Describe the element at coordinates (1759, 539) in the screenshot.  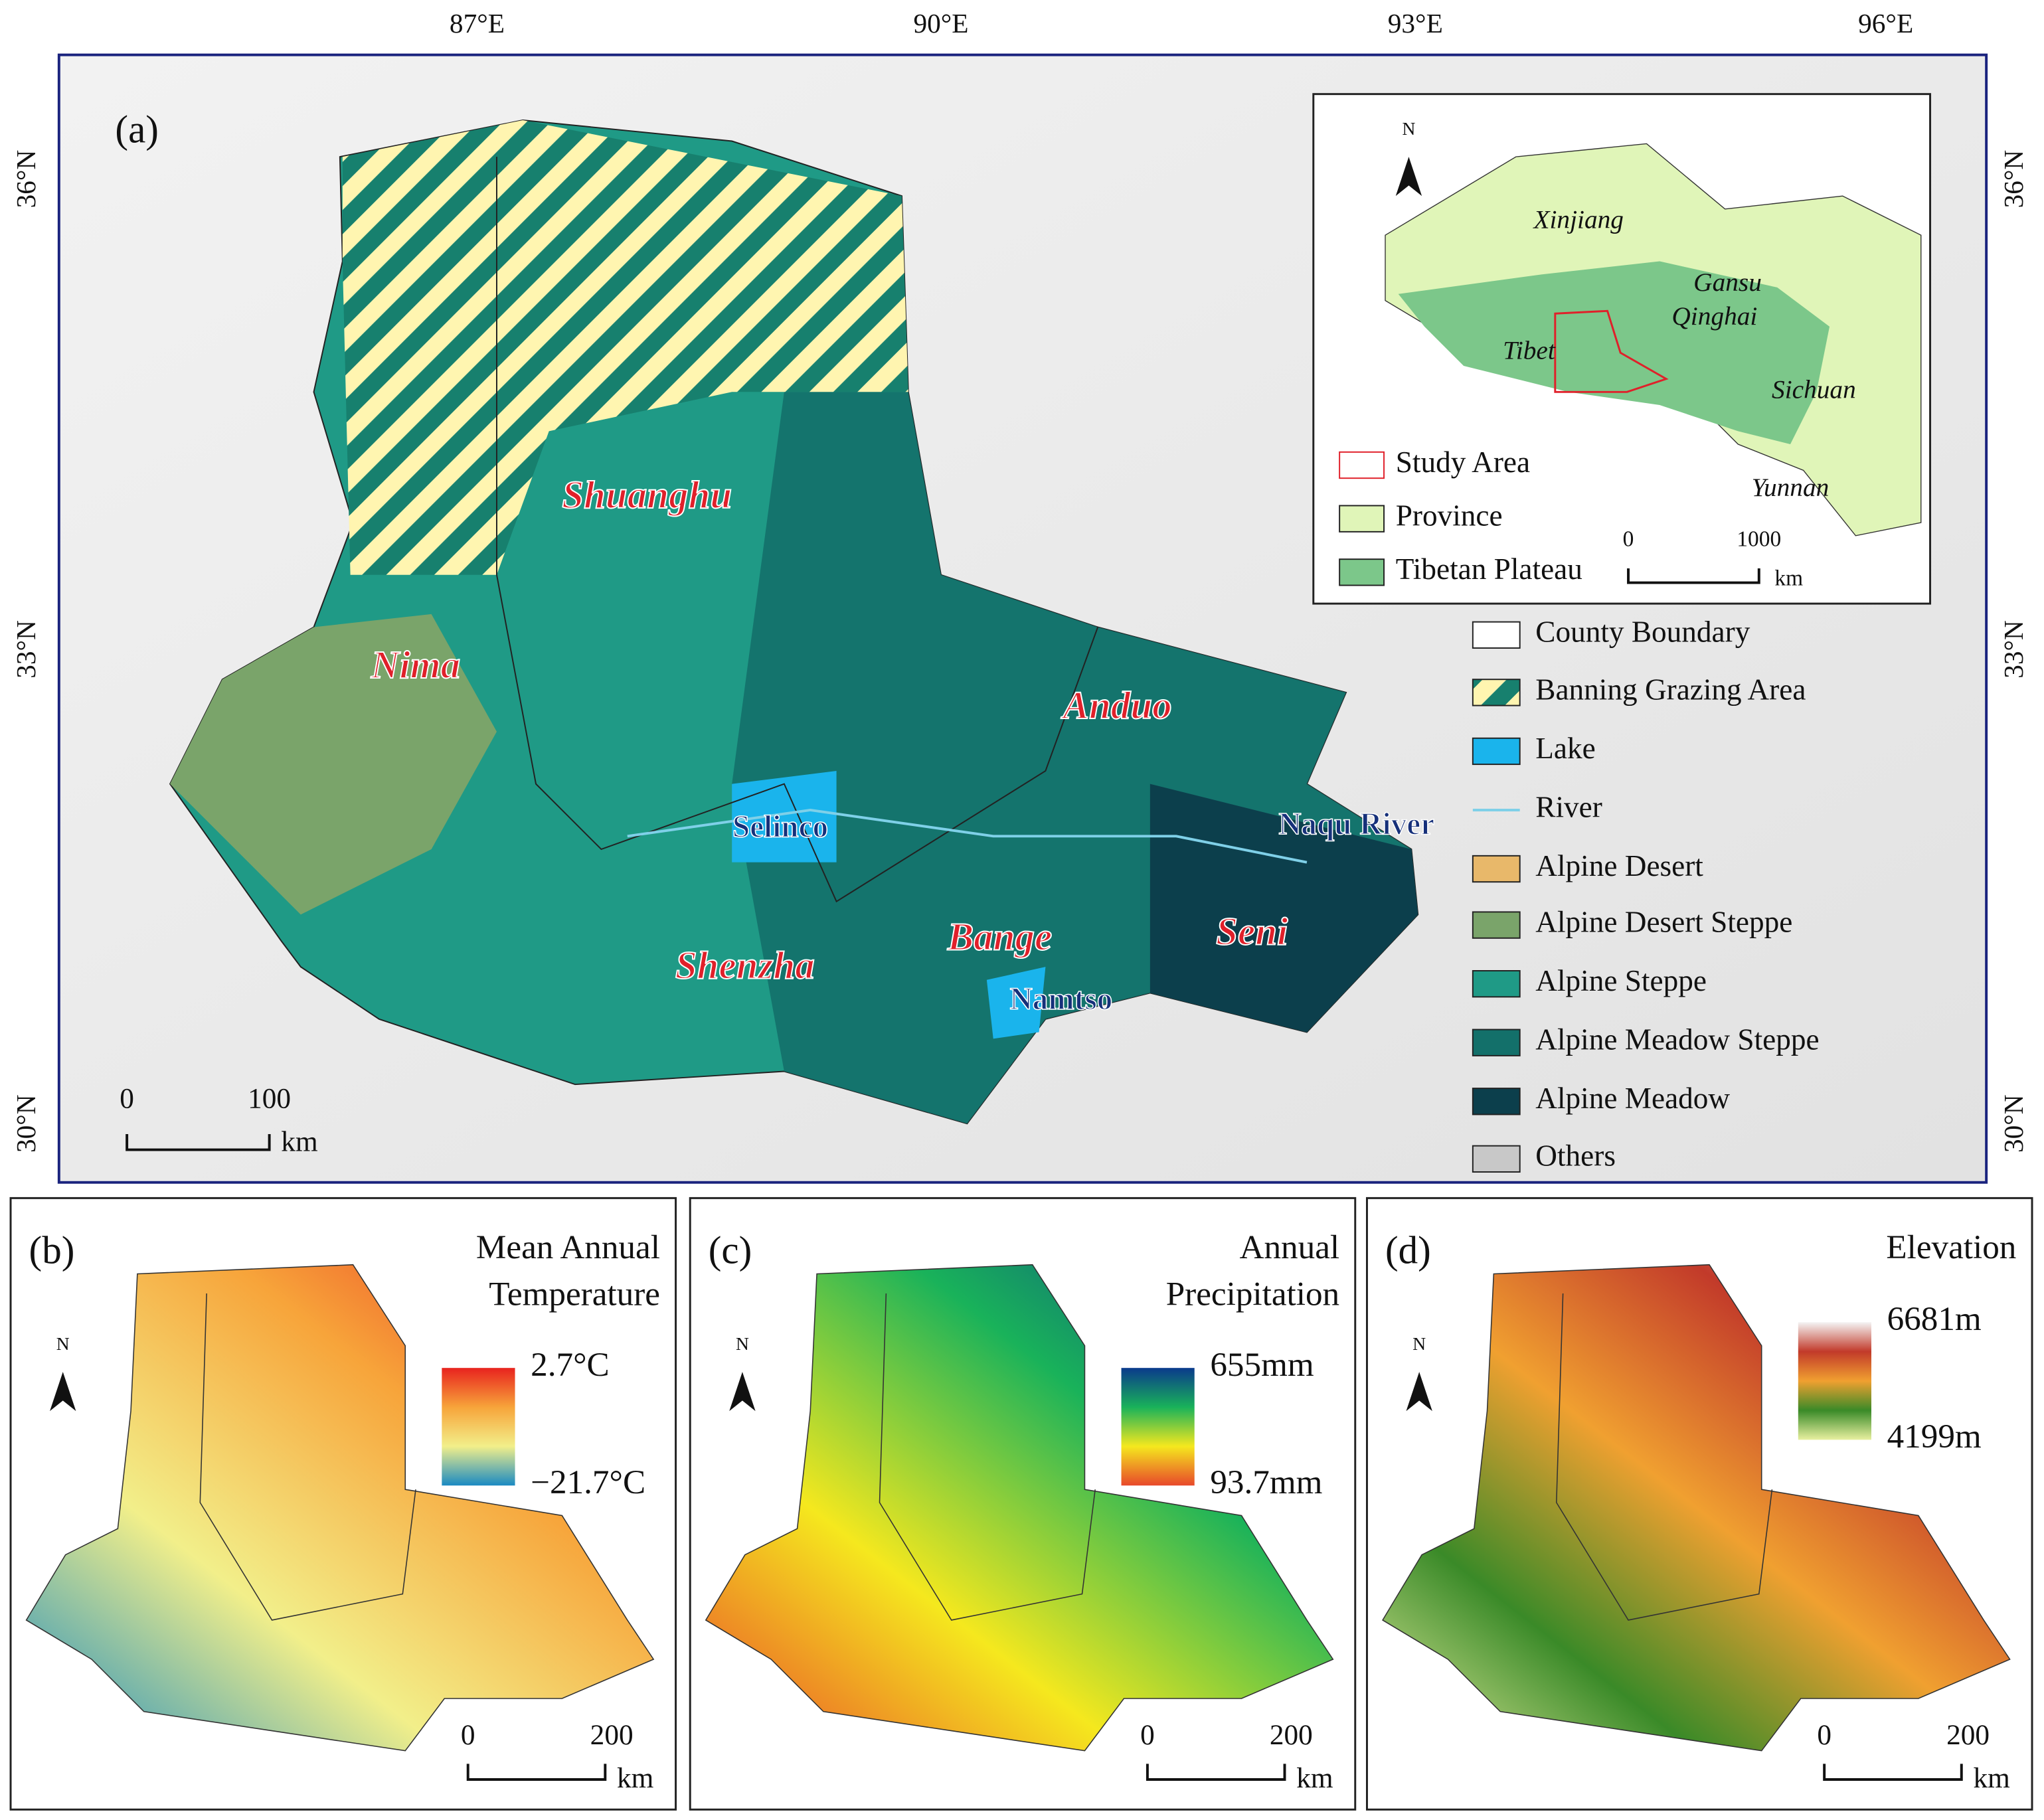
I see `scale-tick: 1000` at that location.